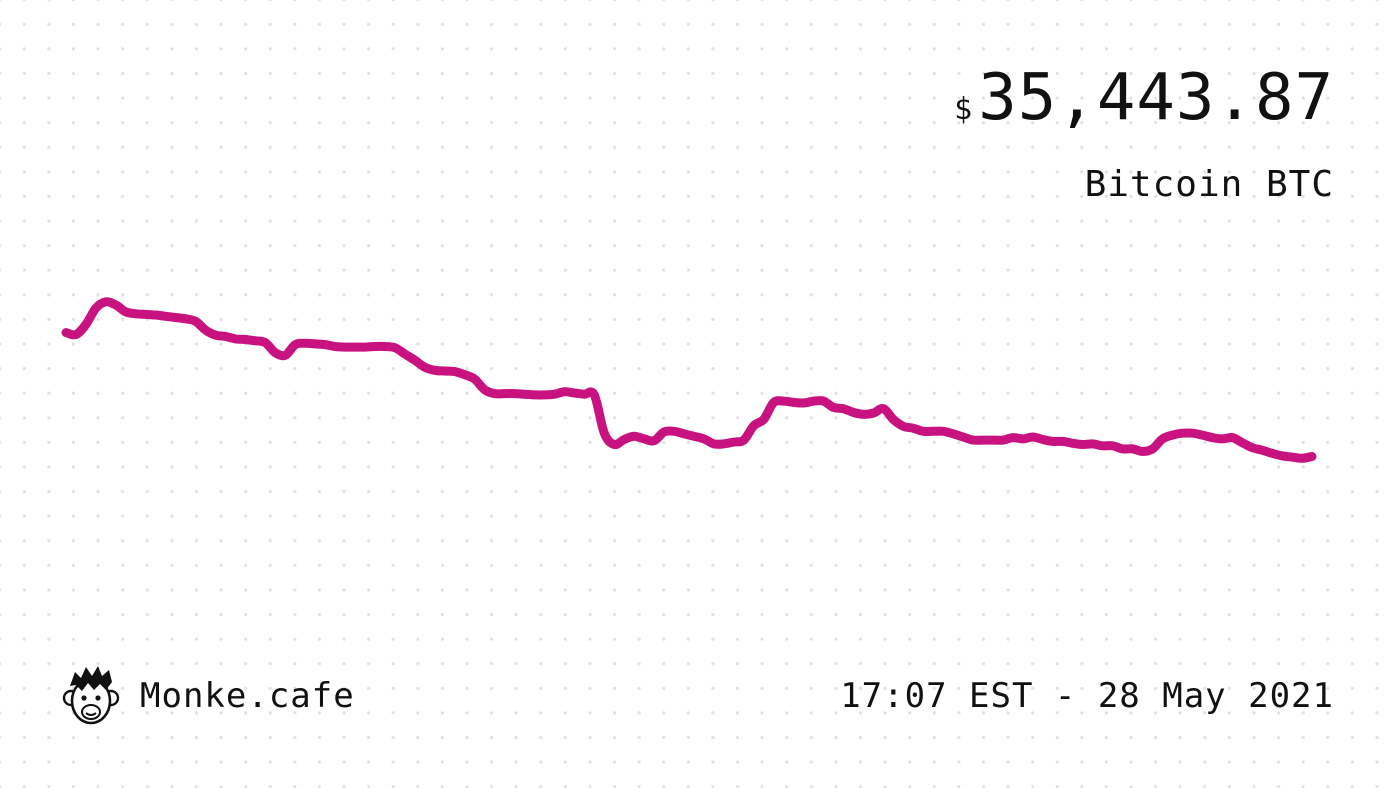 This screenshot has height=788, width=1400. Describe the element at coordinates (1209, 184) in the screenshot. I see `asset-name: Bitcoin BTC` at that location.